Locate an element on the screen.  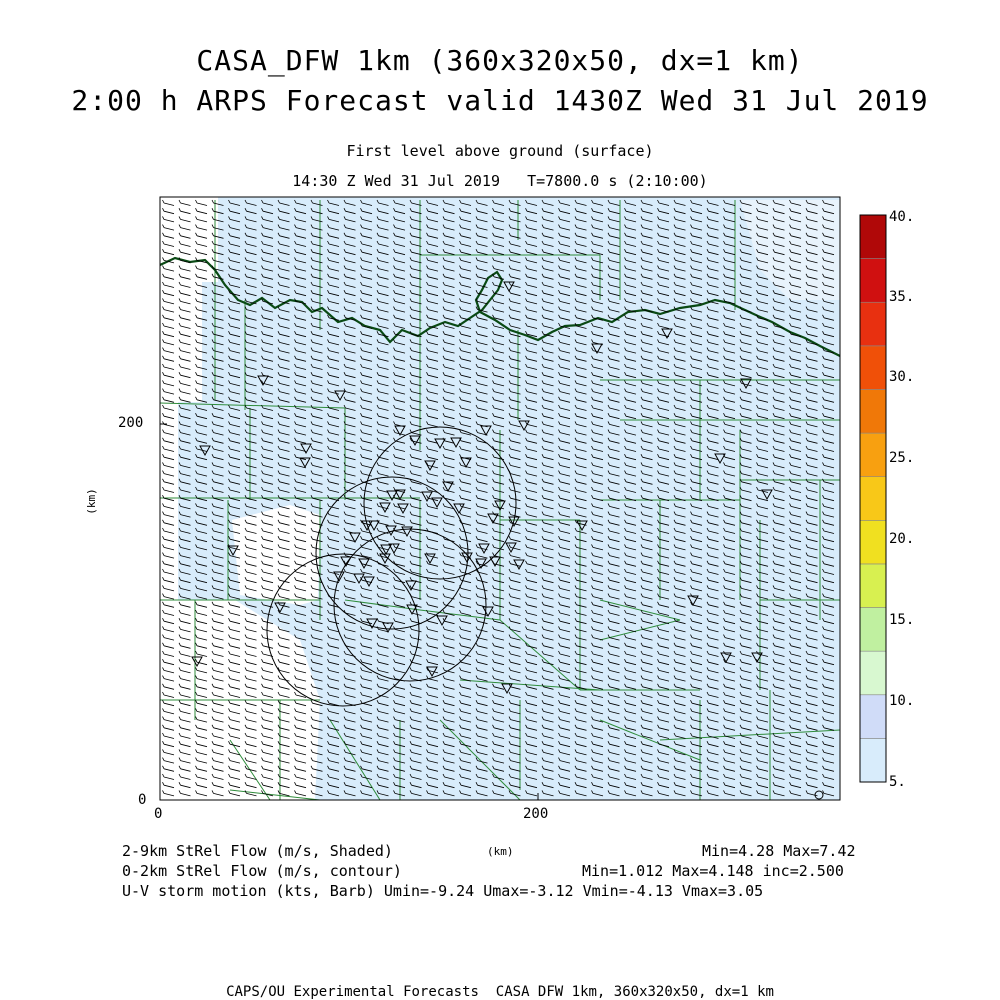
colorbar-label-10: 10. is located at coordinates (902, 701).